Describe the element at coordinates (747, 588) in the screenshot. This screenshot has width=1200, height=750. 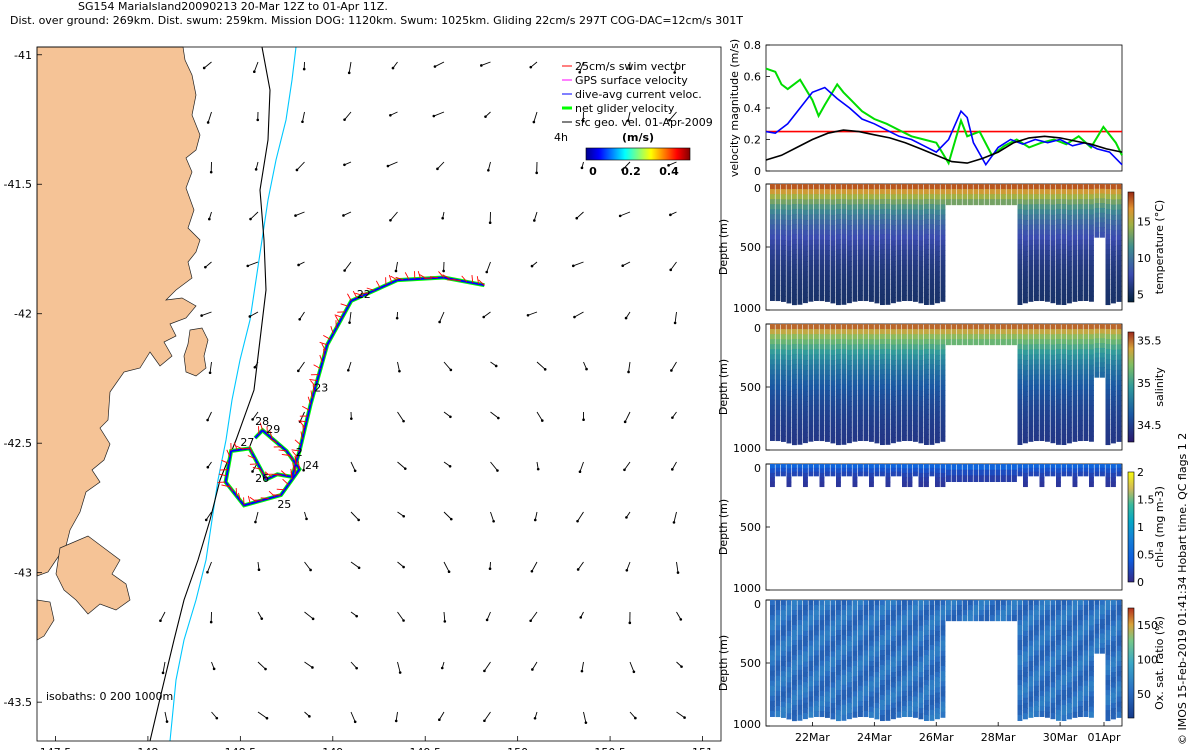
I see `depth-tick-label: 1000` at that location.